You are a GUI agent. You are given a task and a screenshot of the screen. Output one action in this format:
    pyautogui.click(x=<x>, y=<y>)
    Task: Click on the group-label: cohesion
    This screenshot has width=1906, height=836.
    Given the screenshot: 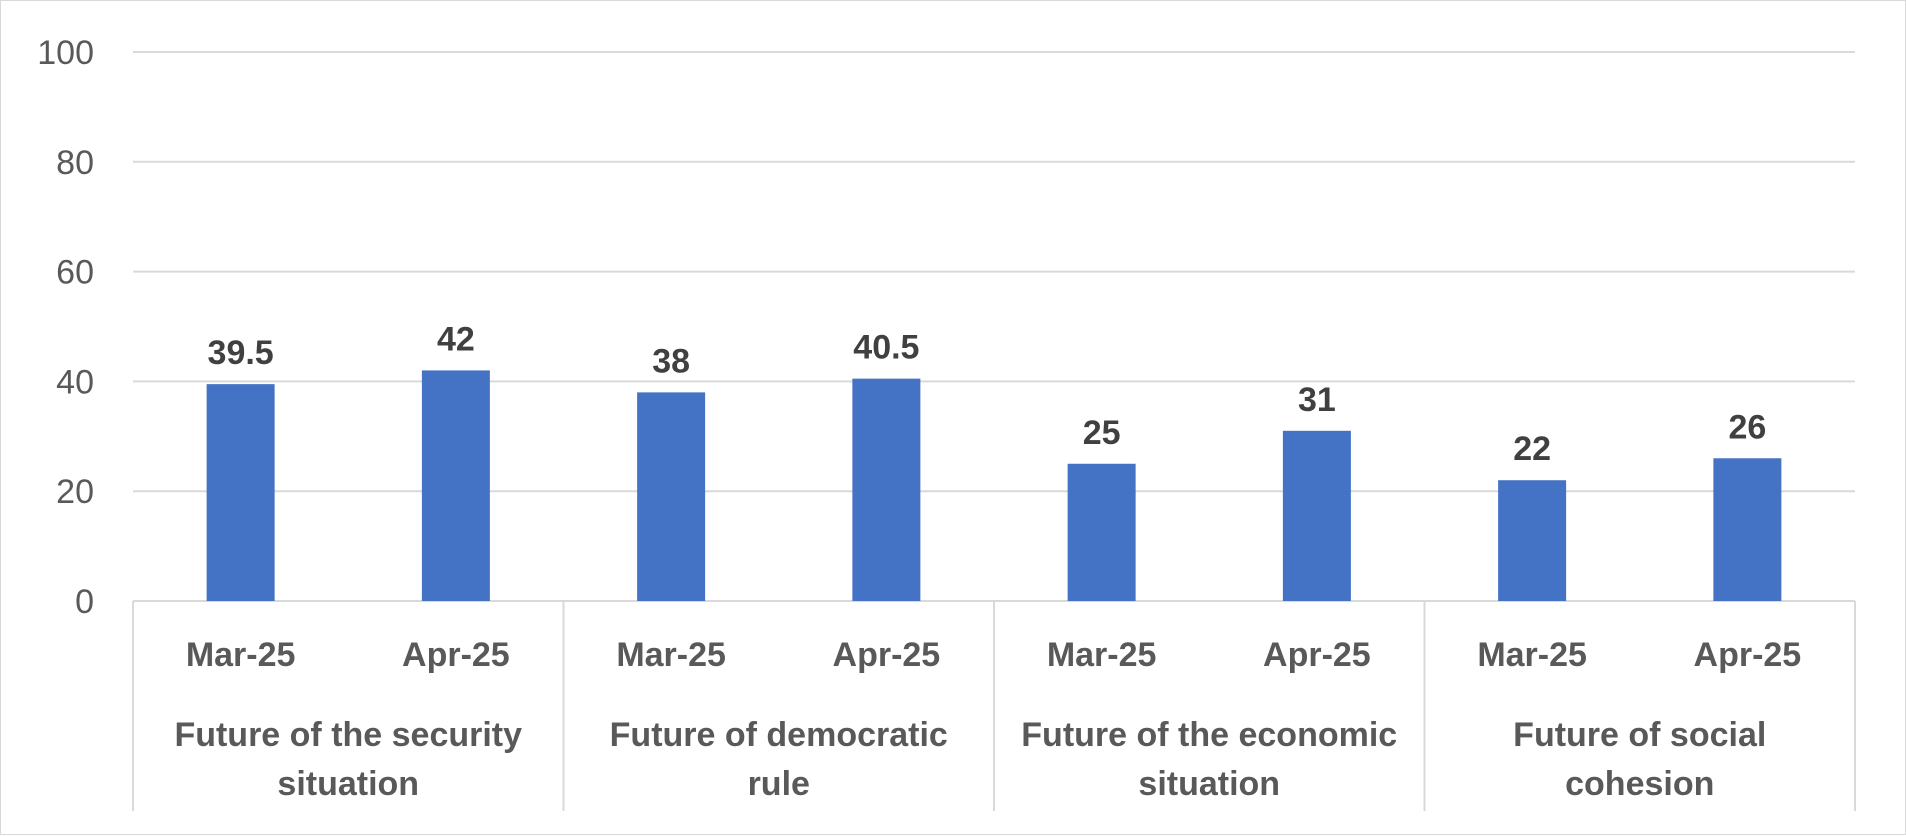 What is the action you would take?
    pyautogui.click(x=1639, y=784)
    